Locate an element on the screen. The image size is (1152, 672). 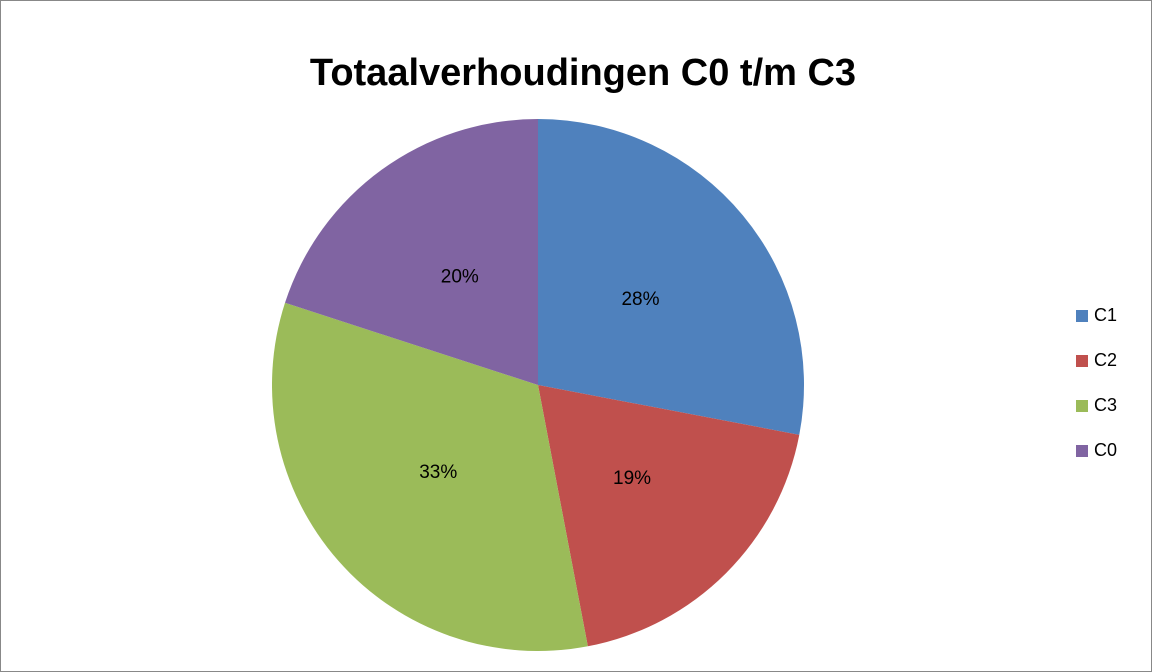
legend-label: C1 is located at coordinates (1105, 315).